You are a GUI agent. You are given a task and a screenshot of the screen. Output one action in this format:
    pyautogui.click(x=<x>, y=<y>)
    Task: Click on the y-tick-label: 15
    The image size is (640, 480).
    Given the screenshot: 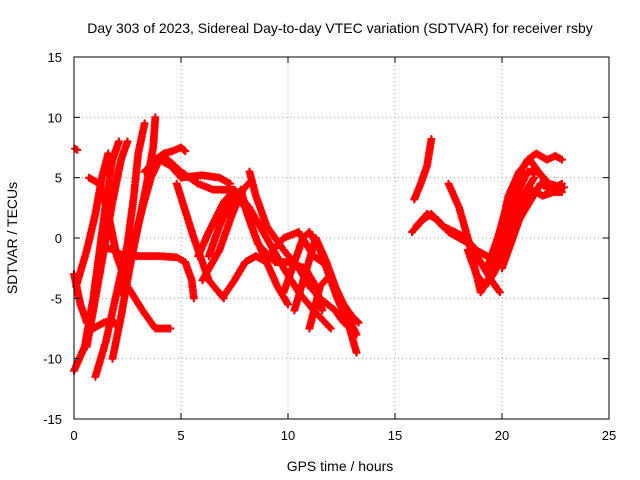 What is the action you would take?
    pyautogui.click(x=55, y=57)
    